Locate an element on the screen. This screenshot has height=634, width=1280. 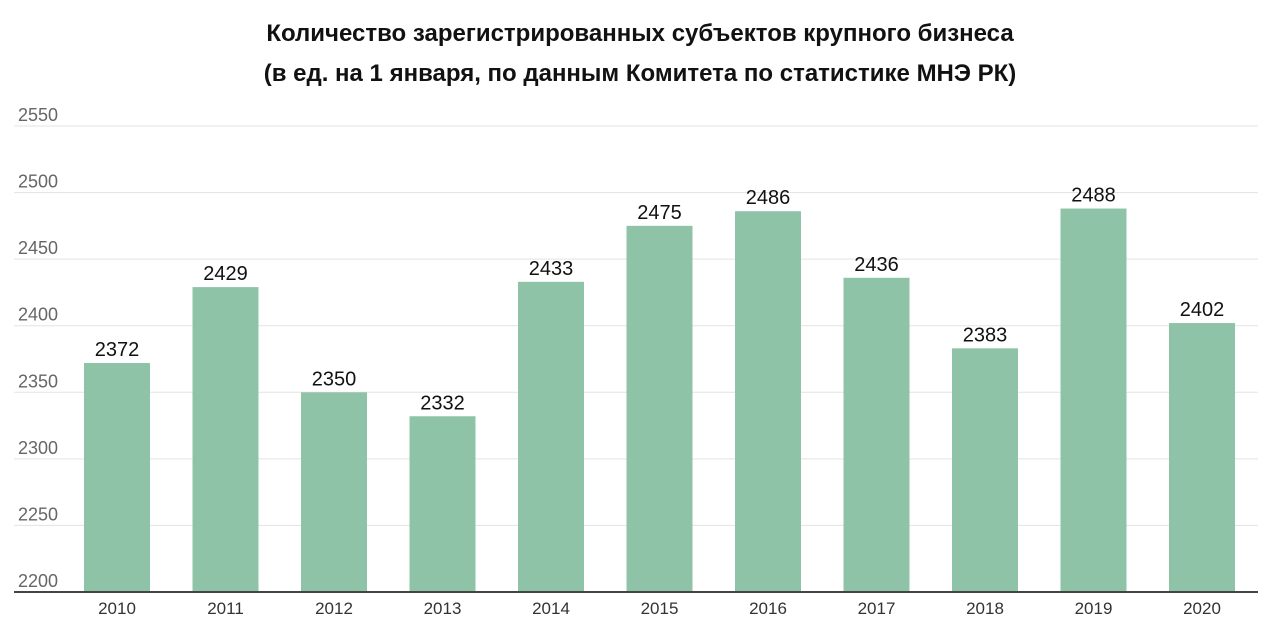
data-label: 2402 is located at coordinates (1202, 310).